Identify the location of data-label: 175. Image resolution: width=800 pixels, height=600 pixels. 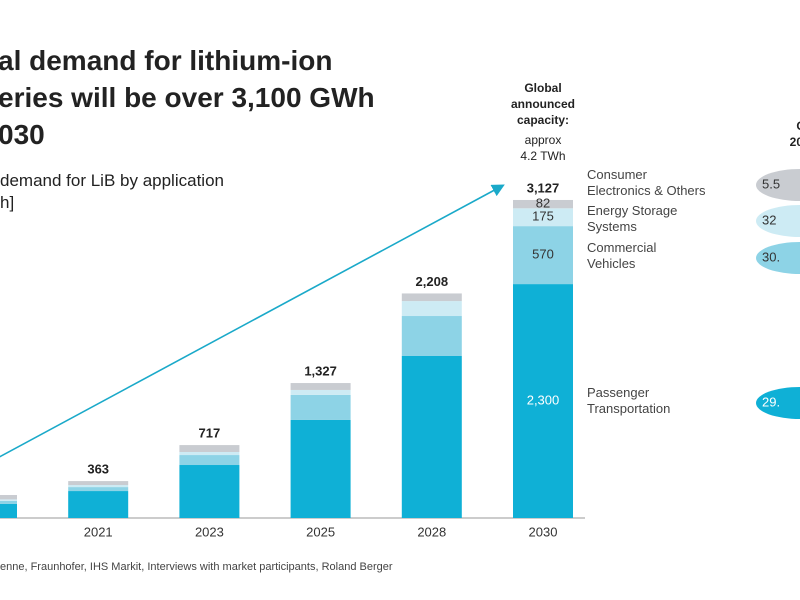
(543, 216).